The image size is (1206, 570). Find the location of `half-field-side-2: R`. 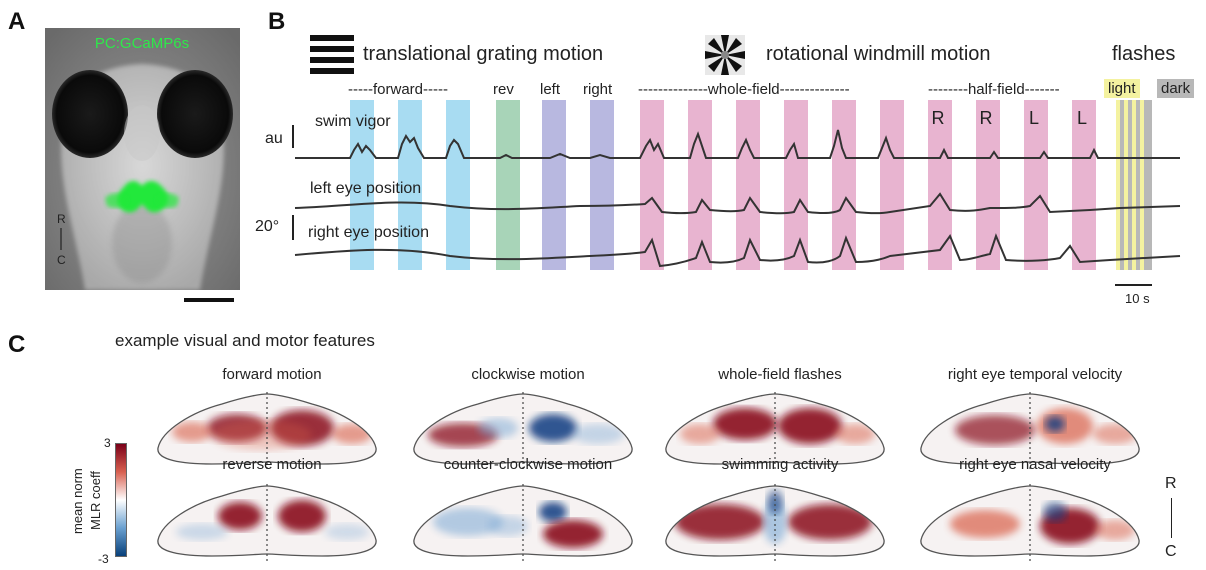

half-field-side-2: R is located at coordinates (986, 118).